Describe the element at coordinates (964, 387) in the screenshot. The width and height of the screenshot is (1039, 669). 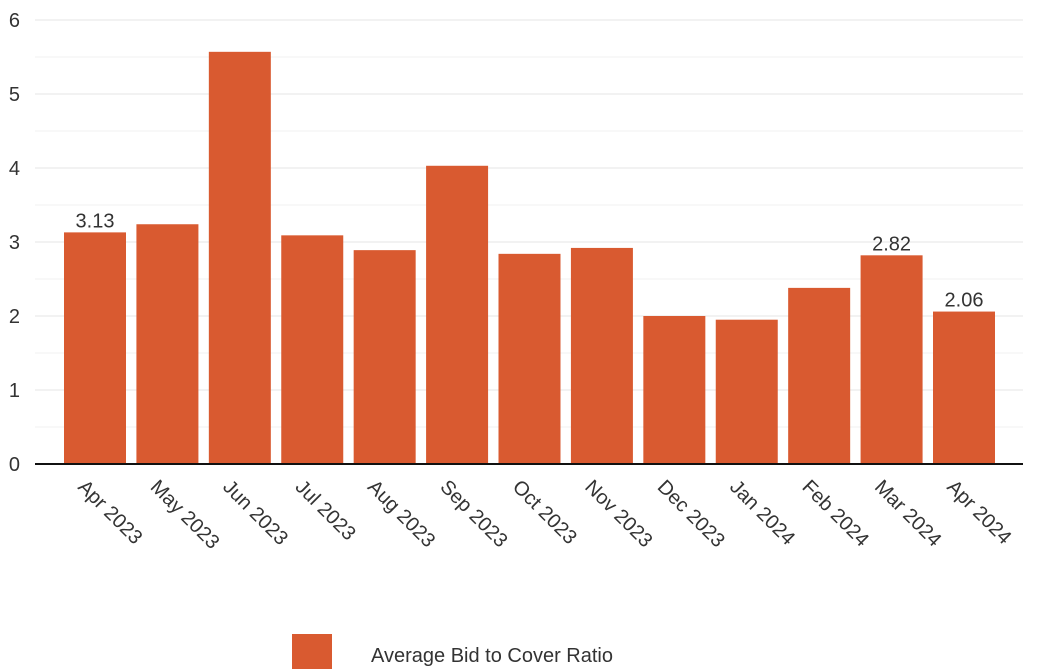
I see `bar-apr-2024` at that location.